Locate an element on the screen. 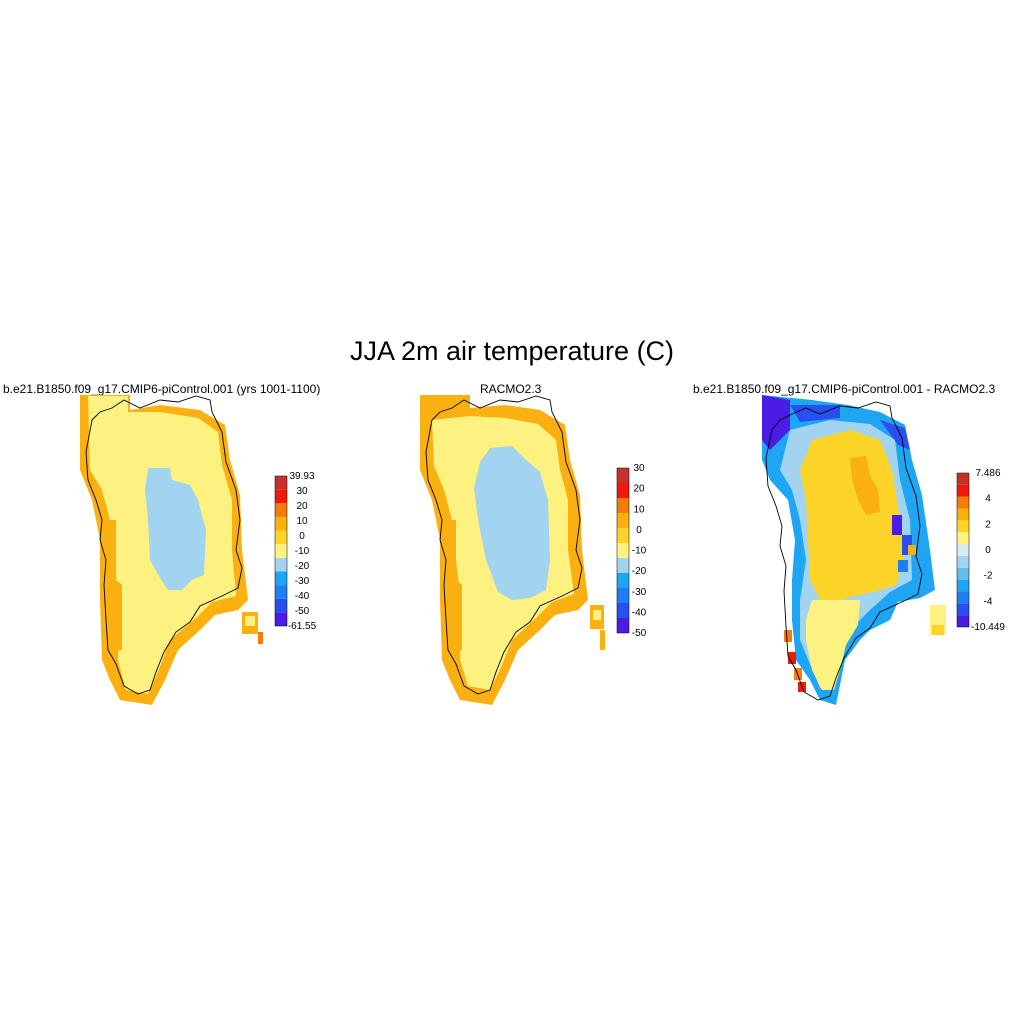 The image size is (1024, 1024). coastline-racmo is located at coordinates (504, 545).